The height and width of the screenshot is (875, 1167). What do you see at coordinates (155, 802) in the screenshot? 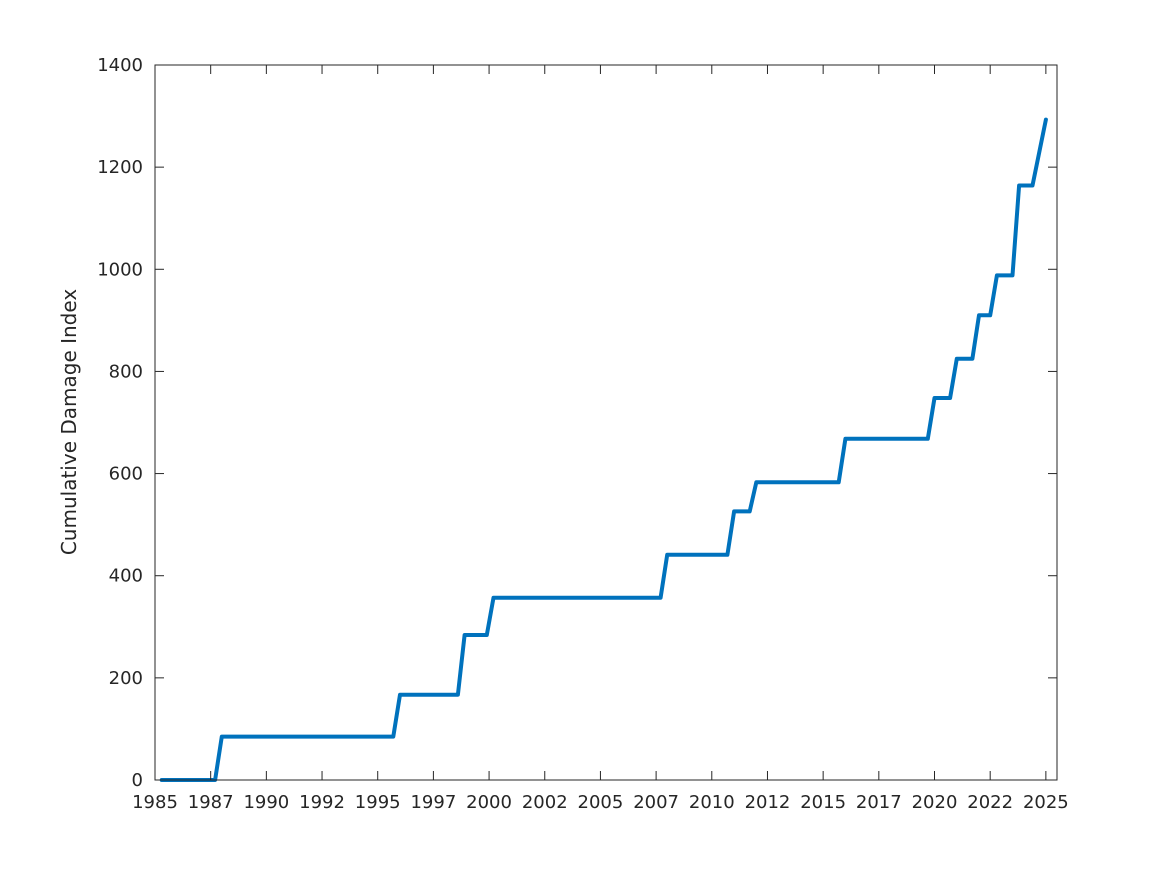
I see `x-tick-label: 1985` at bounding box center [155, 802].